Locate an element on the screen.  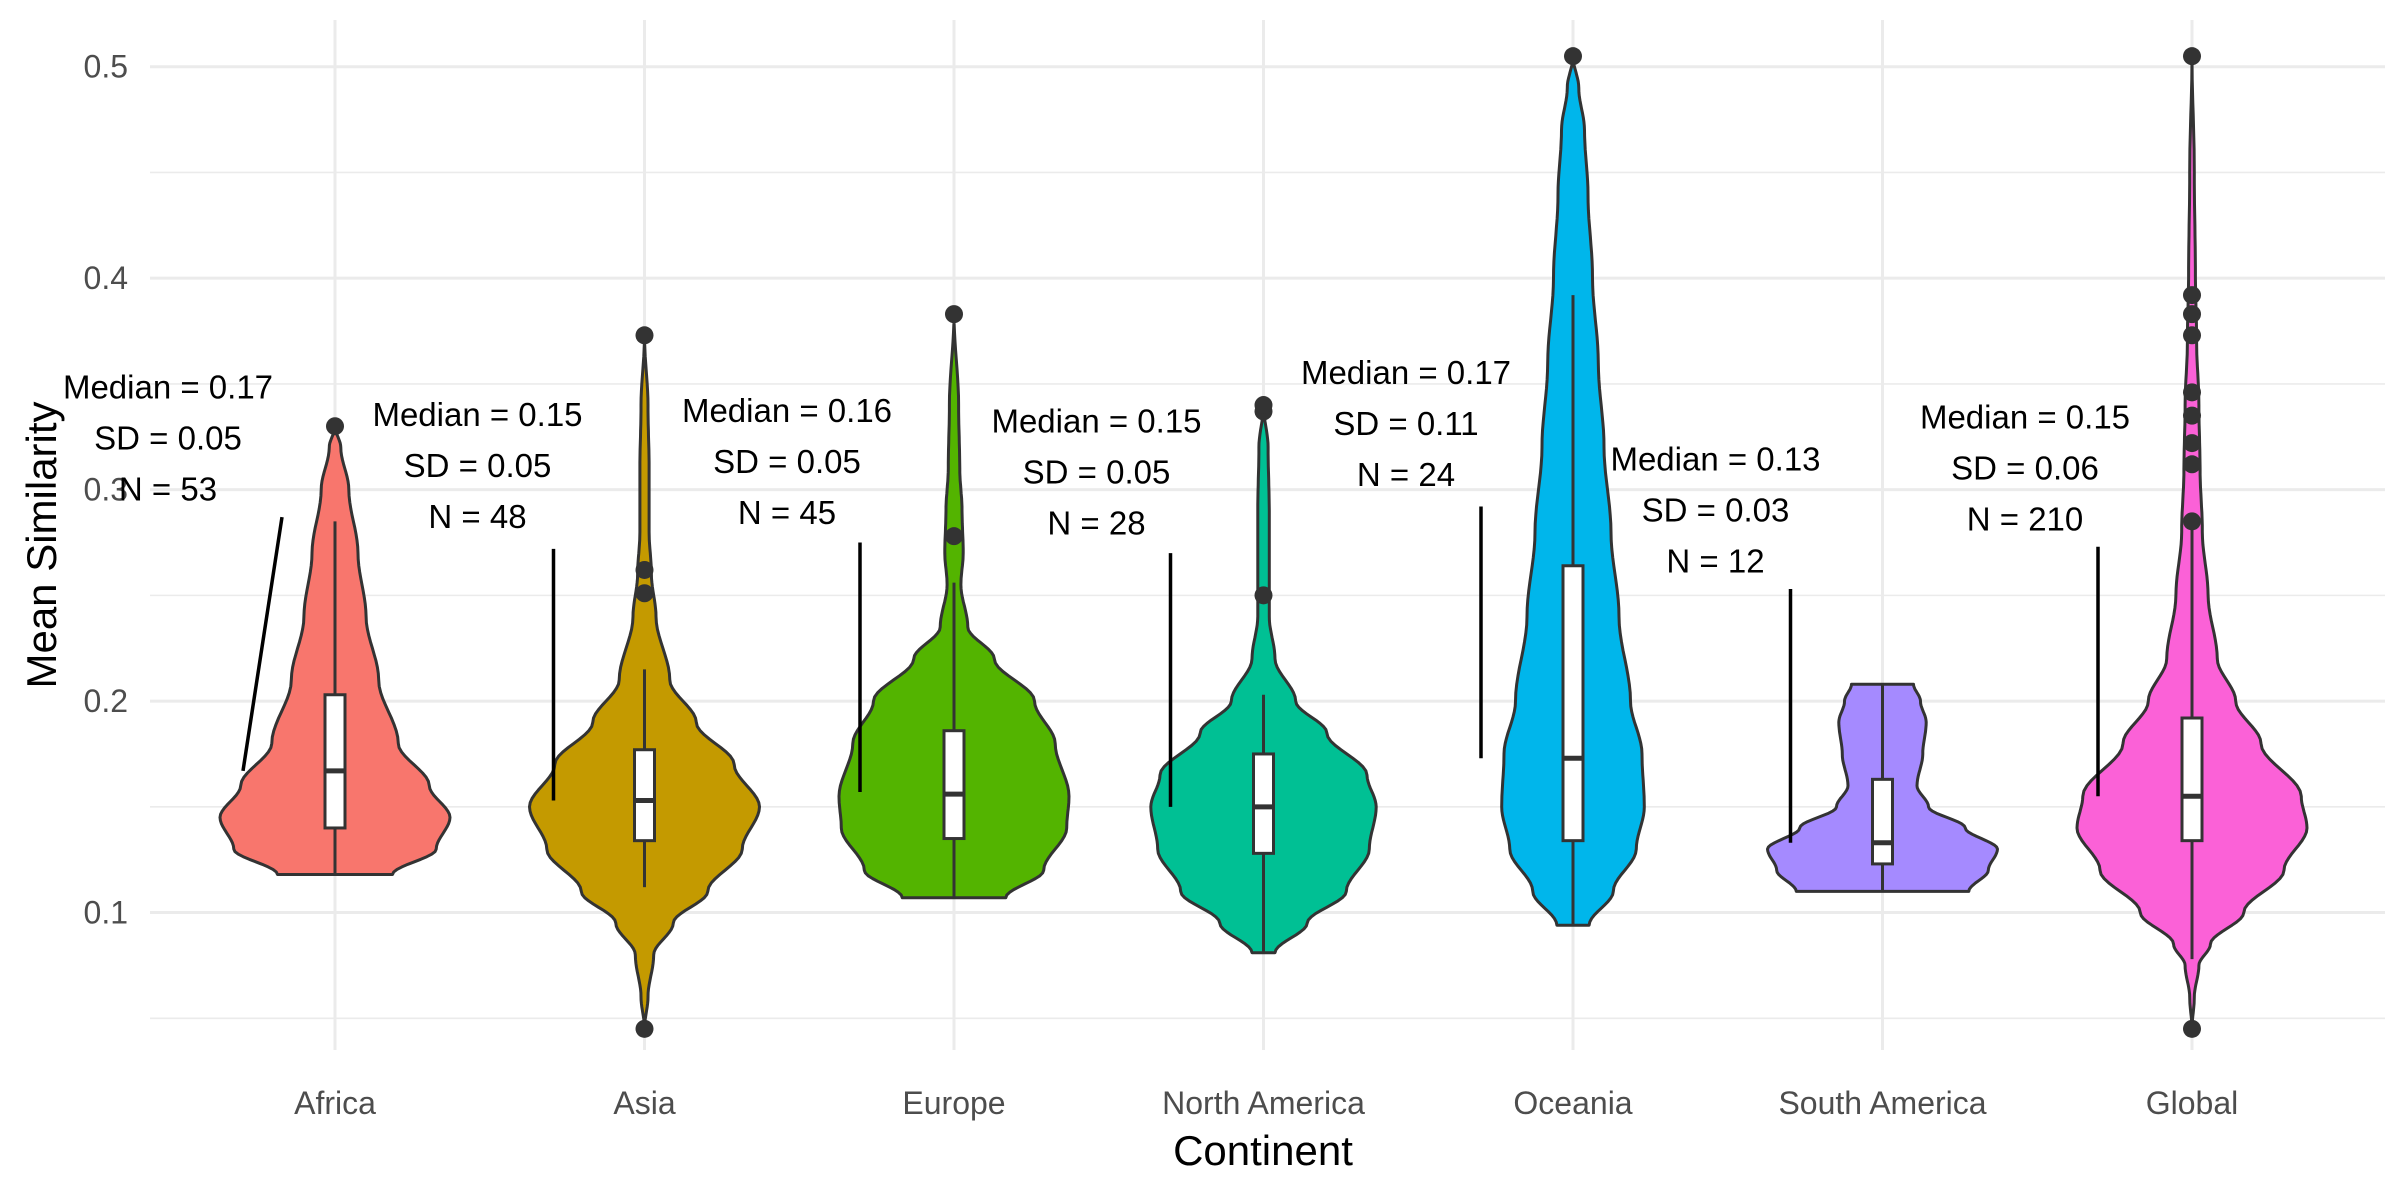
y-tick-label: 0.3 is located at coordinates (106, 490).